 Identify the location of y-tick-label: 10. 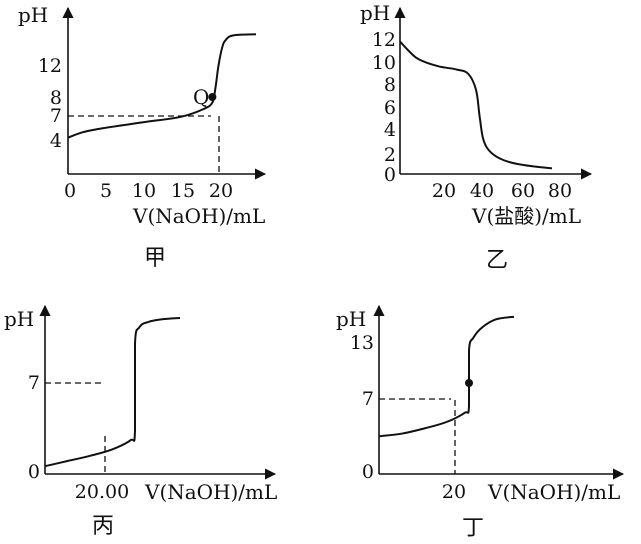
(384, 63).